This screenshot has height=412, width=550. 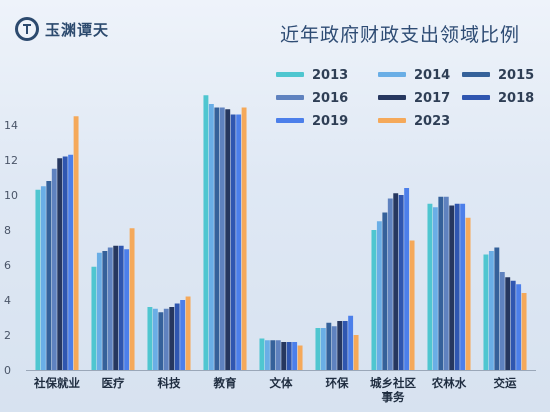 I want to click on legend-item-2016: 2016, so click(x=312, y=98).